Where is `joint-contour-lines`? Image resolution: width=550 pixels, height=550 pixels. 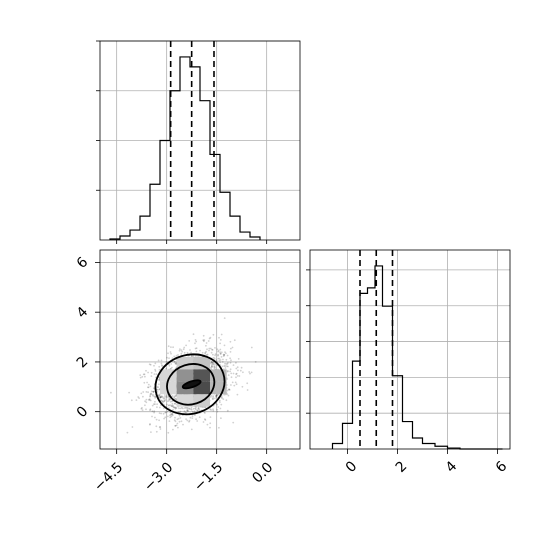 joint-contour-lines is located at coordinates (190, 384).